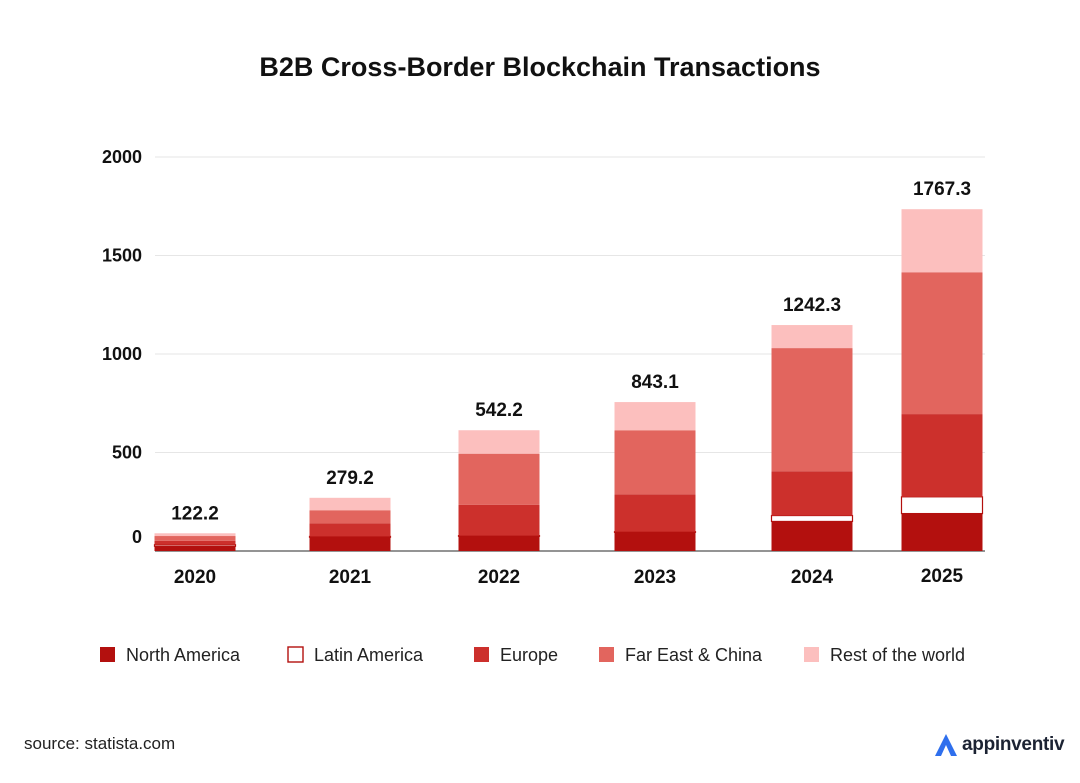  Describe the element at coordinates (812, 577) in the screenshot. I see `x-tick-label: 2024` at that location.